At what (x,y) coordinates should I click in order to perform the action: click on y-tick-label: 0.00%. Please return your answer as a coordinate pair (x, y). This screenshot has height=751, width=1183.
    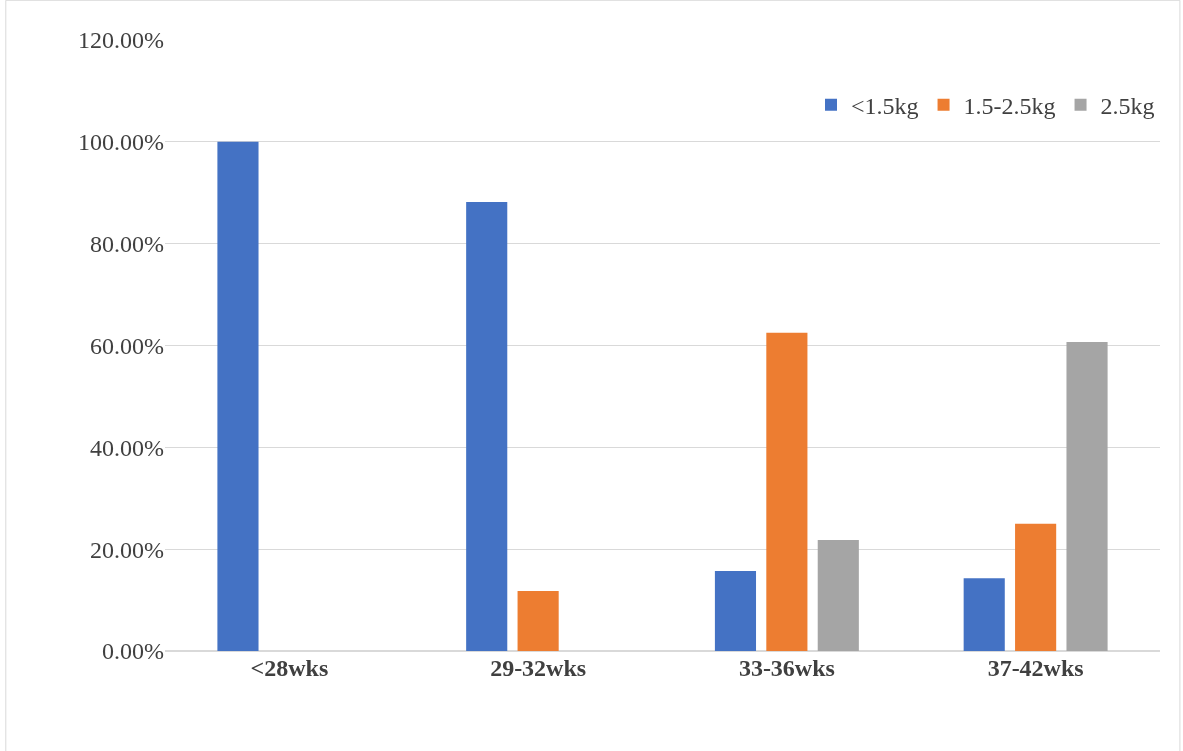
    Looking at the image, I should click on (133, 651).